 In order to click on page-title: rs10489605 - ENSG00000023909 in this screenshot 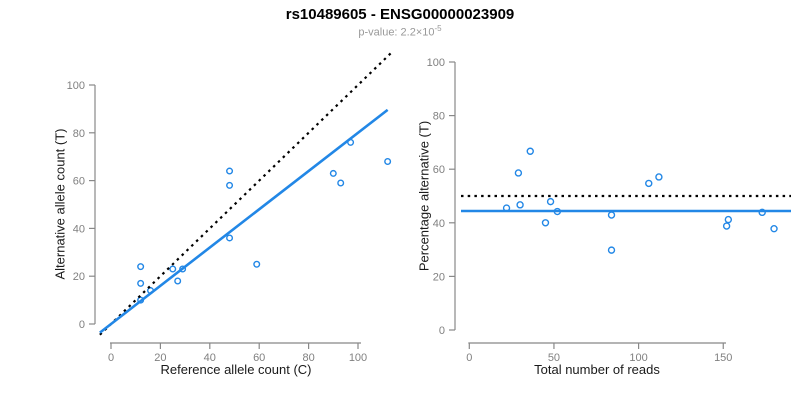, I will do `click(400, 14)`.